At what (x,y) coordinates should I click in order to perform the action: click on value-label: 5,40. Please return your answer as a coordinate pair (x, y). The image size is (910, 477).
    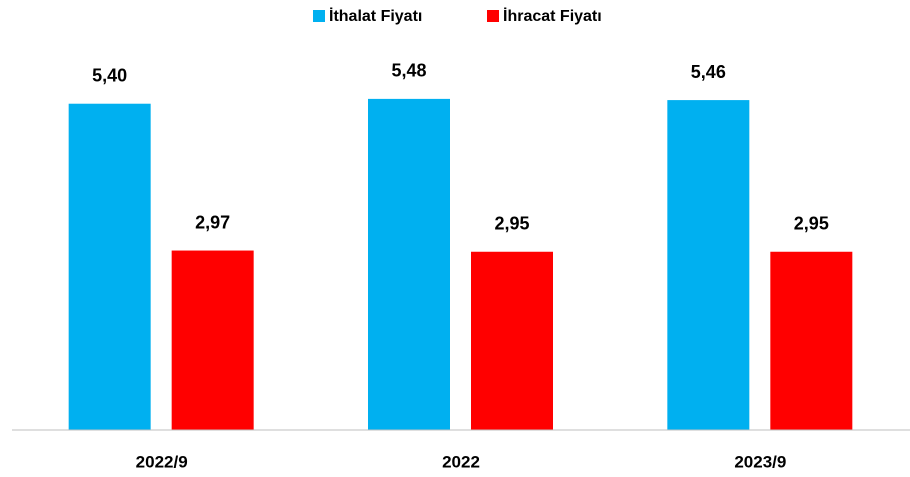
    Looking at the image, I should click on (109, 75).